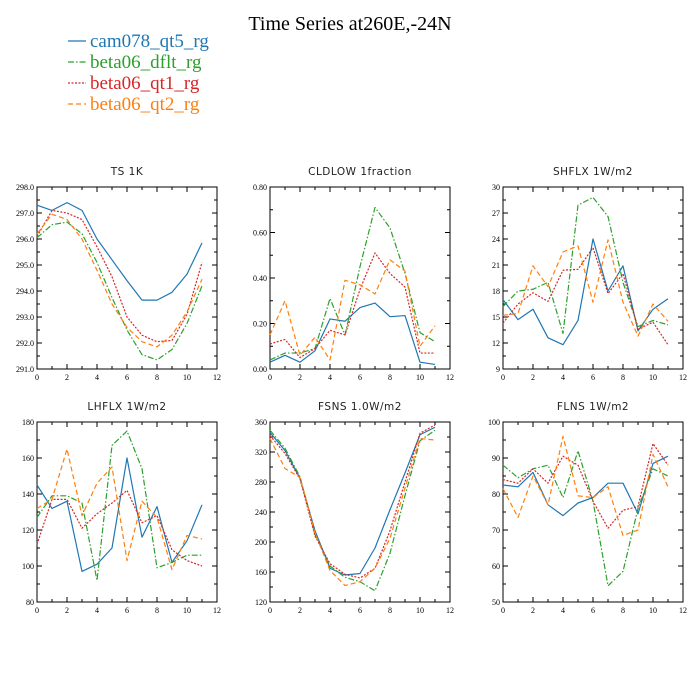 The image size is (700, 700). Describe the element at coordinates (28, 422) in the screenshot. I see `y-tick-label: 180` at that location.